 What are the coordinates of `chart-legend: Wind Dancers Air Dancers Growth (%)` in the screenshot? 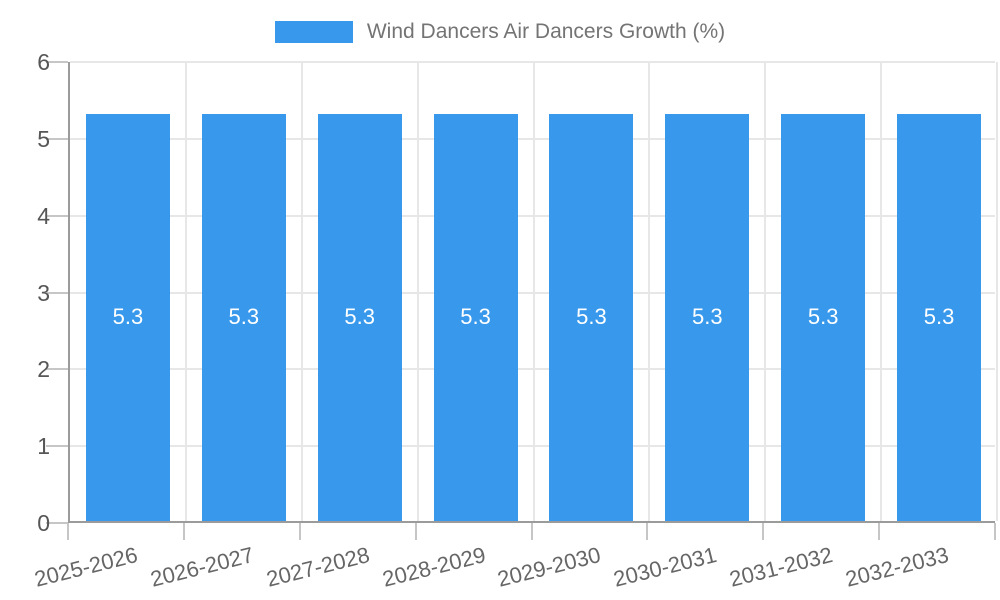 It's located at (500, 32).